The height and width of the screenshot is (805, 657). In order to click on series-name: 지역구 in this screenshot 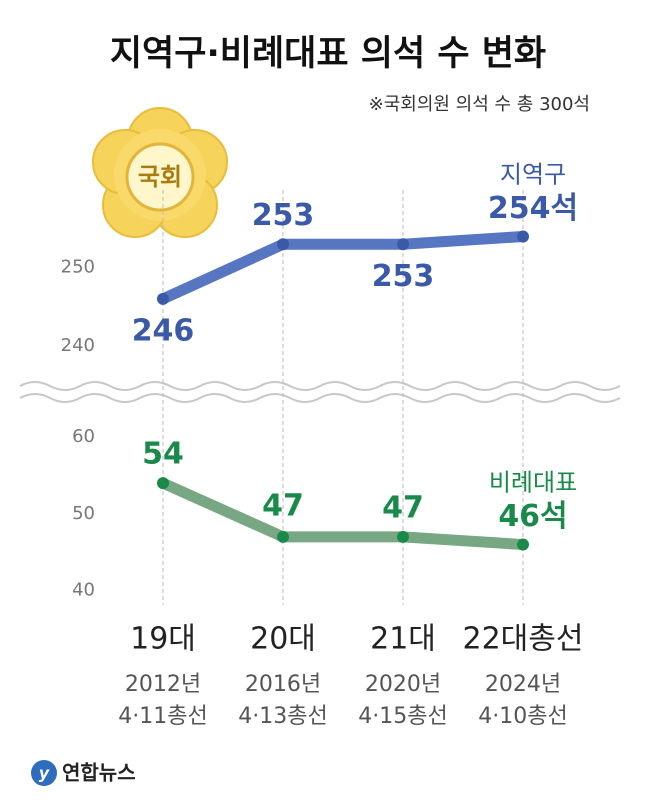, I will do `click(533, 174)`.